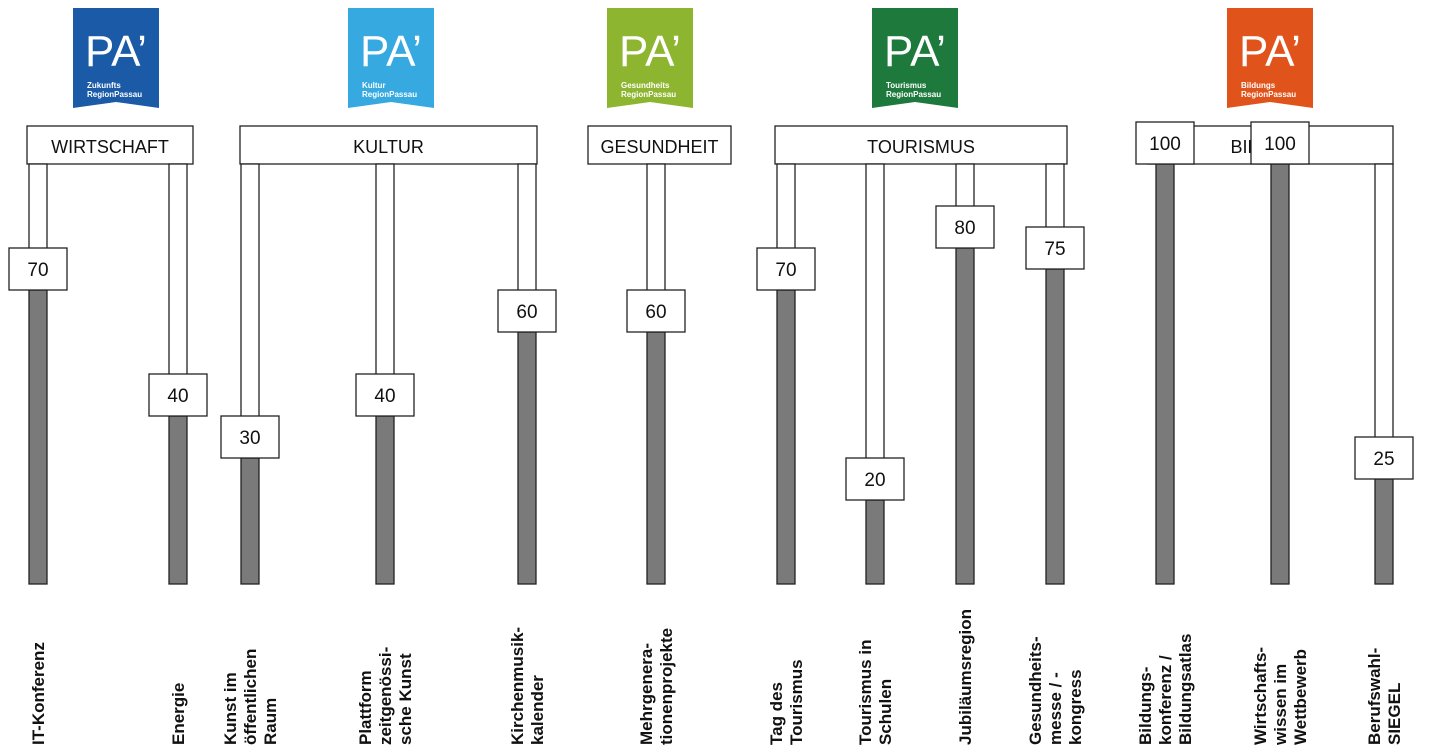 Image resolution: width=1430 pixels, height=752 pixels. What do you see at coordinates (1055, 708) in the screenshot?
I see `category-label: messe / -` at bounding box center [1055, 708].